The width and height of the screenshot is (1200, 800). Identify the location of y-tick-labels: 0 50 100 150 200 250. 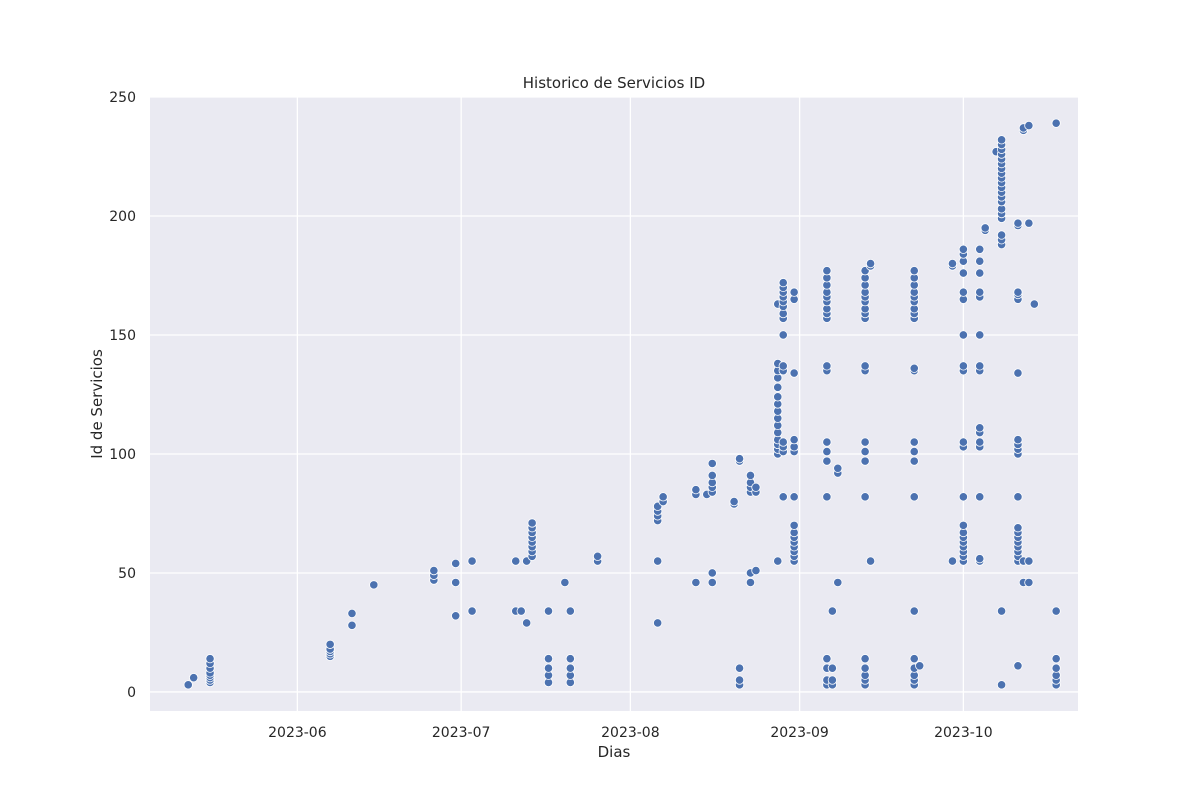
(122, 395).